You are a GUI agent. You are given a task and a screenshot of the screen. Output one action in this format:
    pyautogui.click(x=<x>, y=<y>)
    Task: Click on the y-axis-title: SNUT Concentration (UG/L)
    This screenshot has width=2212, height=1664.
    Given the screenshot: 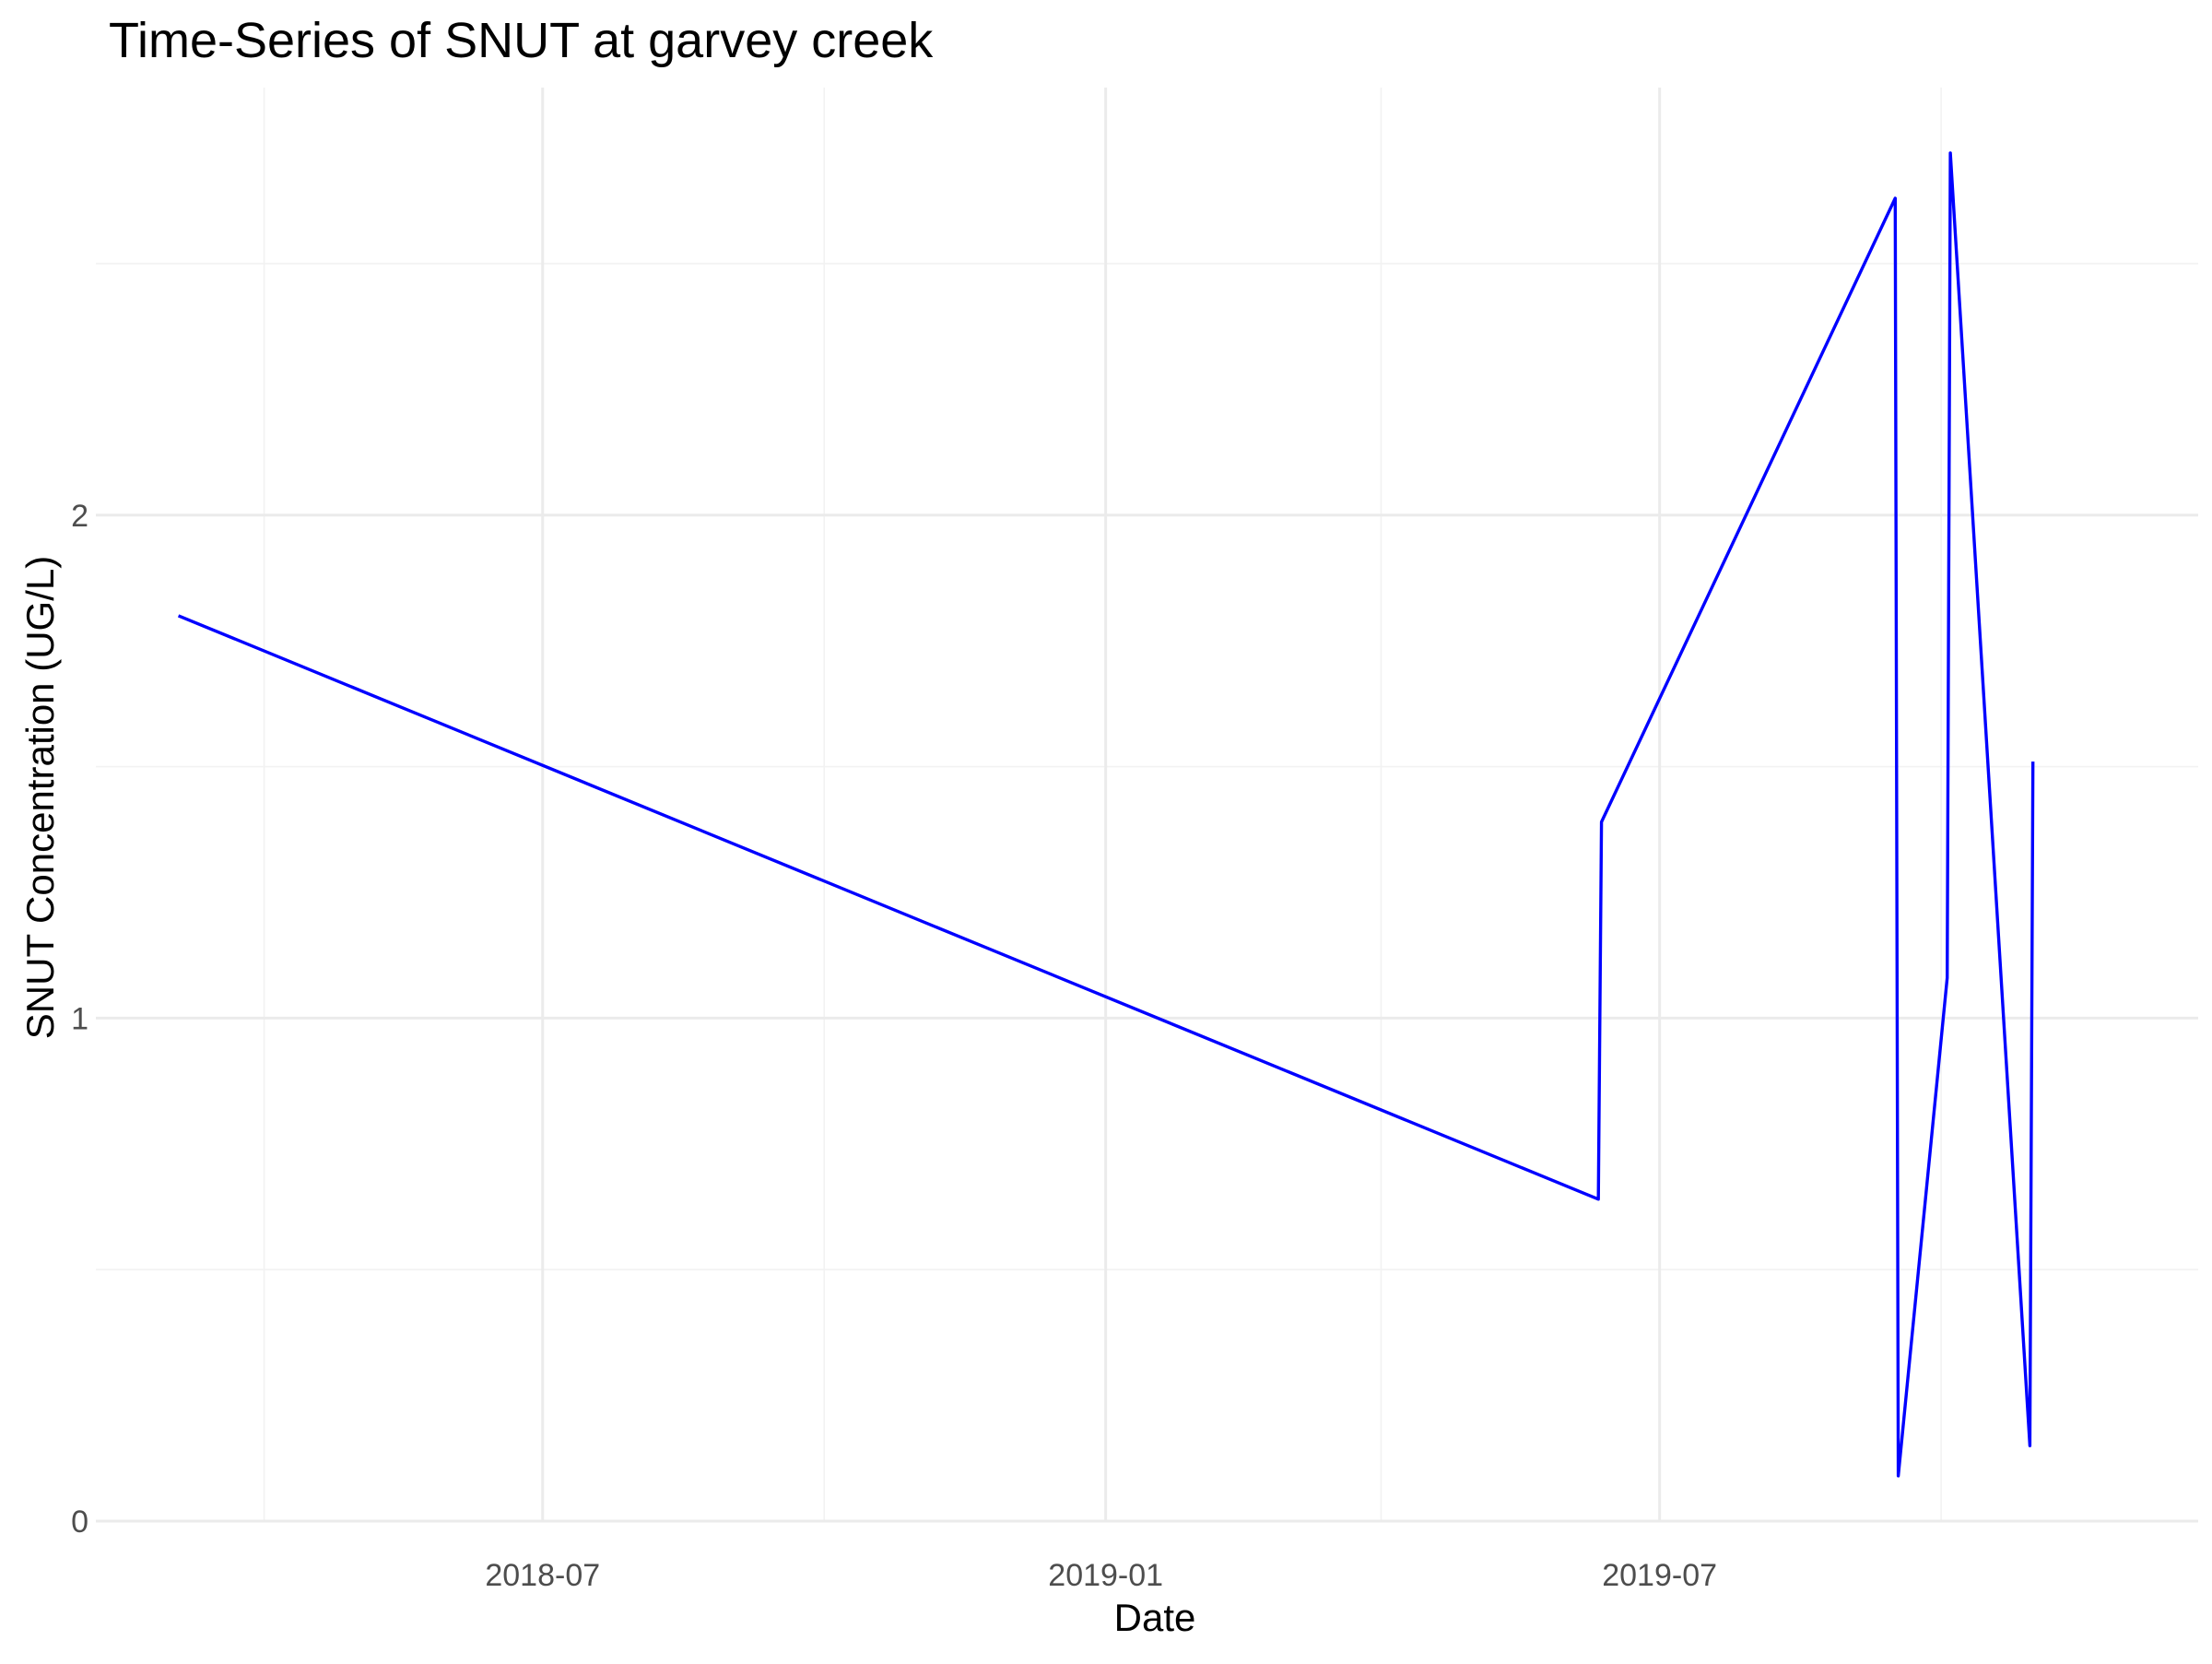 What is the action you would take?
    pyautogui.click(x=40, y=797)
    